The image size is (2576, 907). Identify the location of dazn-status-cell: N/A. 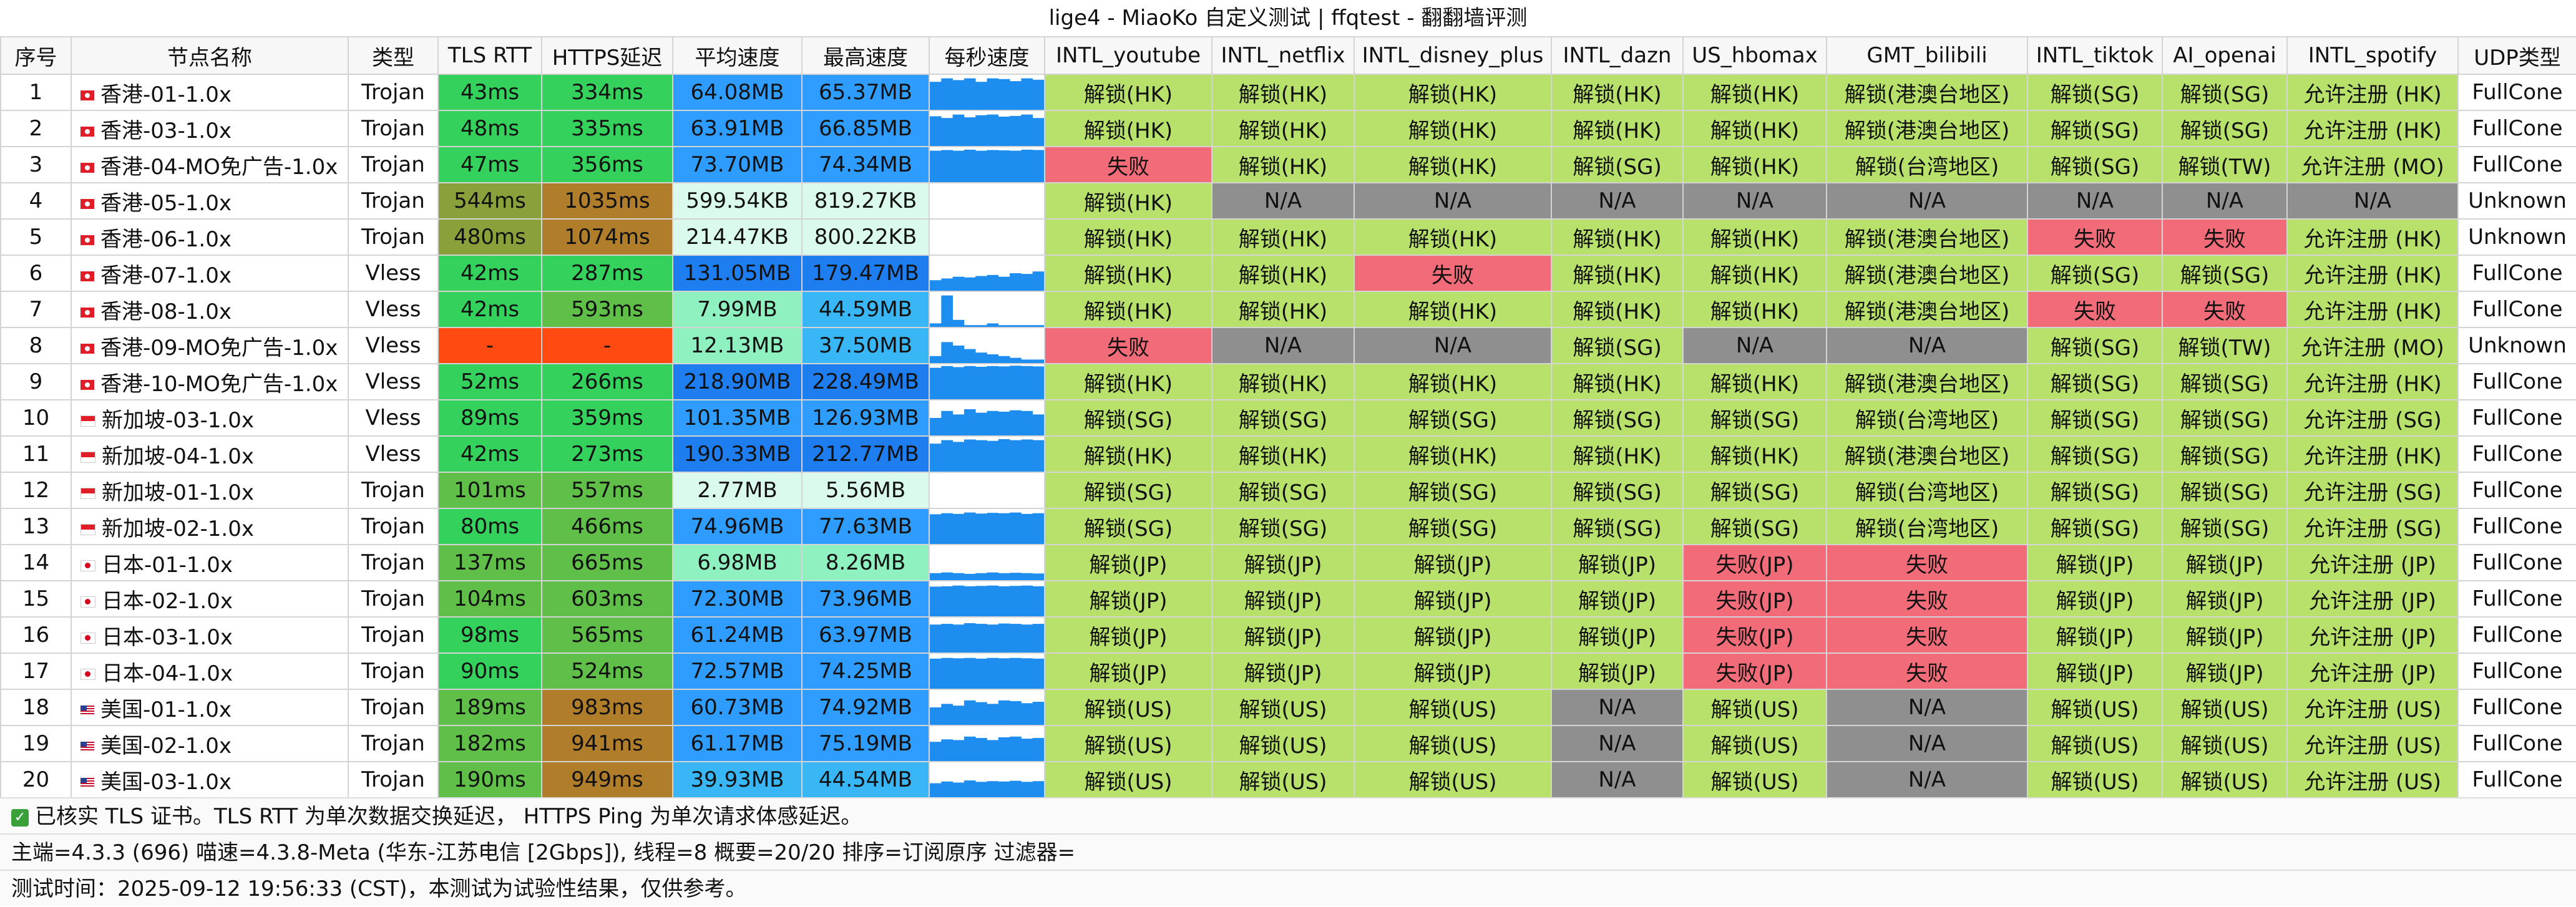
(1617, 780).